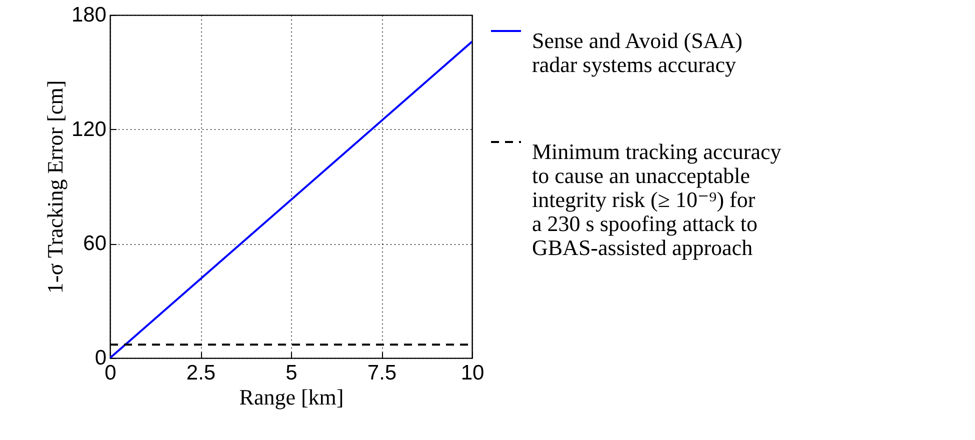  Describe the element at coordinates (657, 199) in the screenshot. I see `legend-label: Minimum tracking accuracy to cause an unacceptable integrity risk (≥ 10⁻⁹) for a 230 s spoofing attack to GBAS-assisted approach` at that location.